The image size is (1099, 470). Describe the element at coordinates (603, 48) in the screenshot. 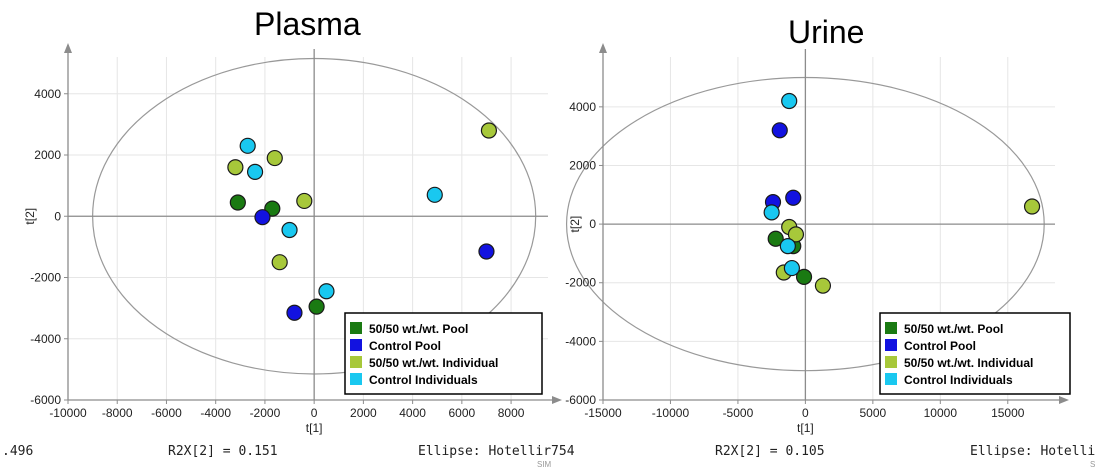

I see `urine-y-axis-arrow` at that location.